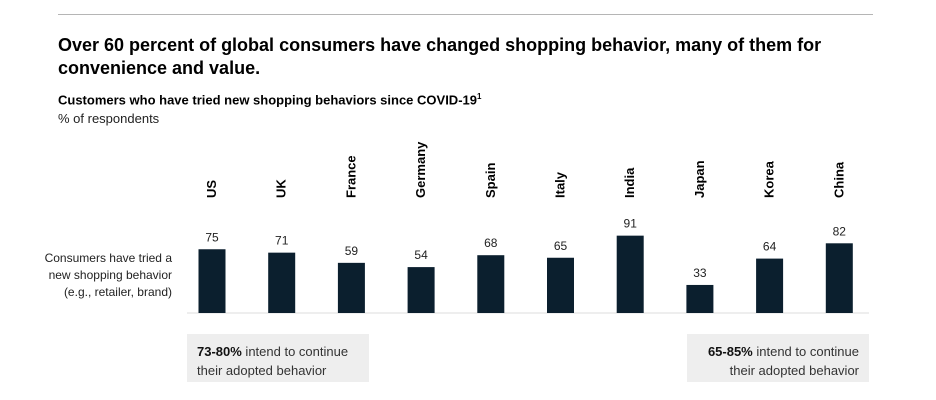 This screenshot has height=400, width=936. What do you see at coordinates (700, 298) in the screenshot?
I see `bar-japan` at bounding box center [700, 298].